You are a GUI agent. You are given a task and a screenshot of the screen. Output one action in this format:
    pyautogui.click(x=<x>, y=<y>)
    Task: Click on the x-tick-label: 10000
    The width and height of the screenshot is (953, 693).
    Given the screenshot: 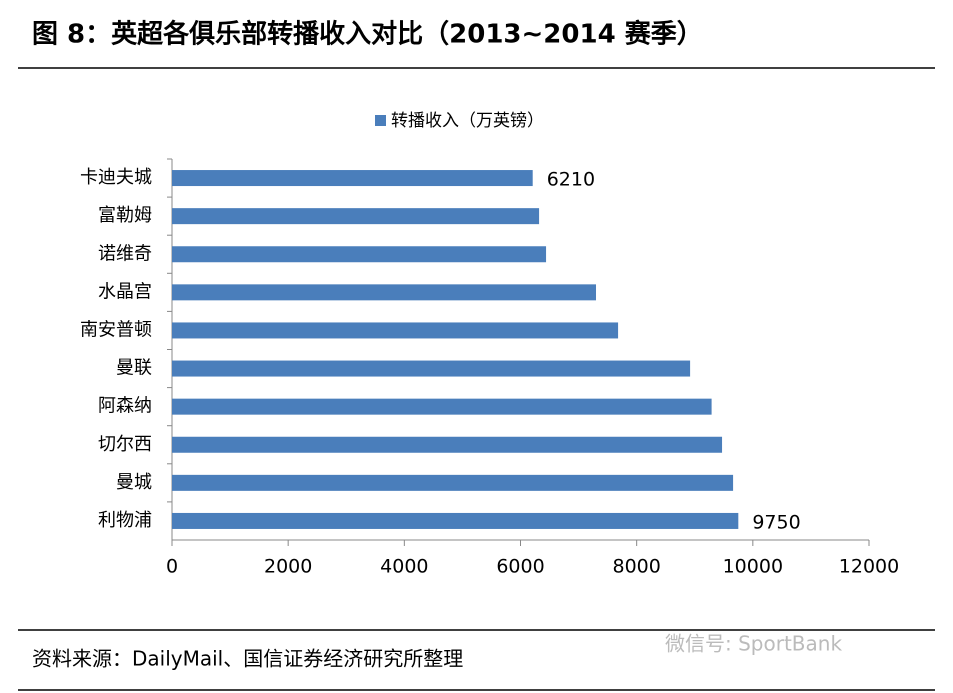 What is the action you would take?
    pyautogui.click(x=753, y=567)
    